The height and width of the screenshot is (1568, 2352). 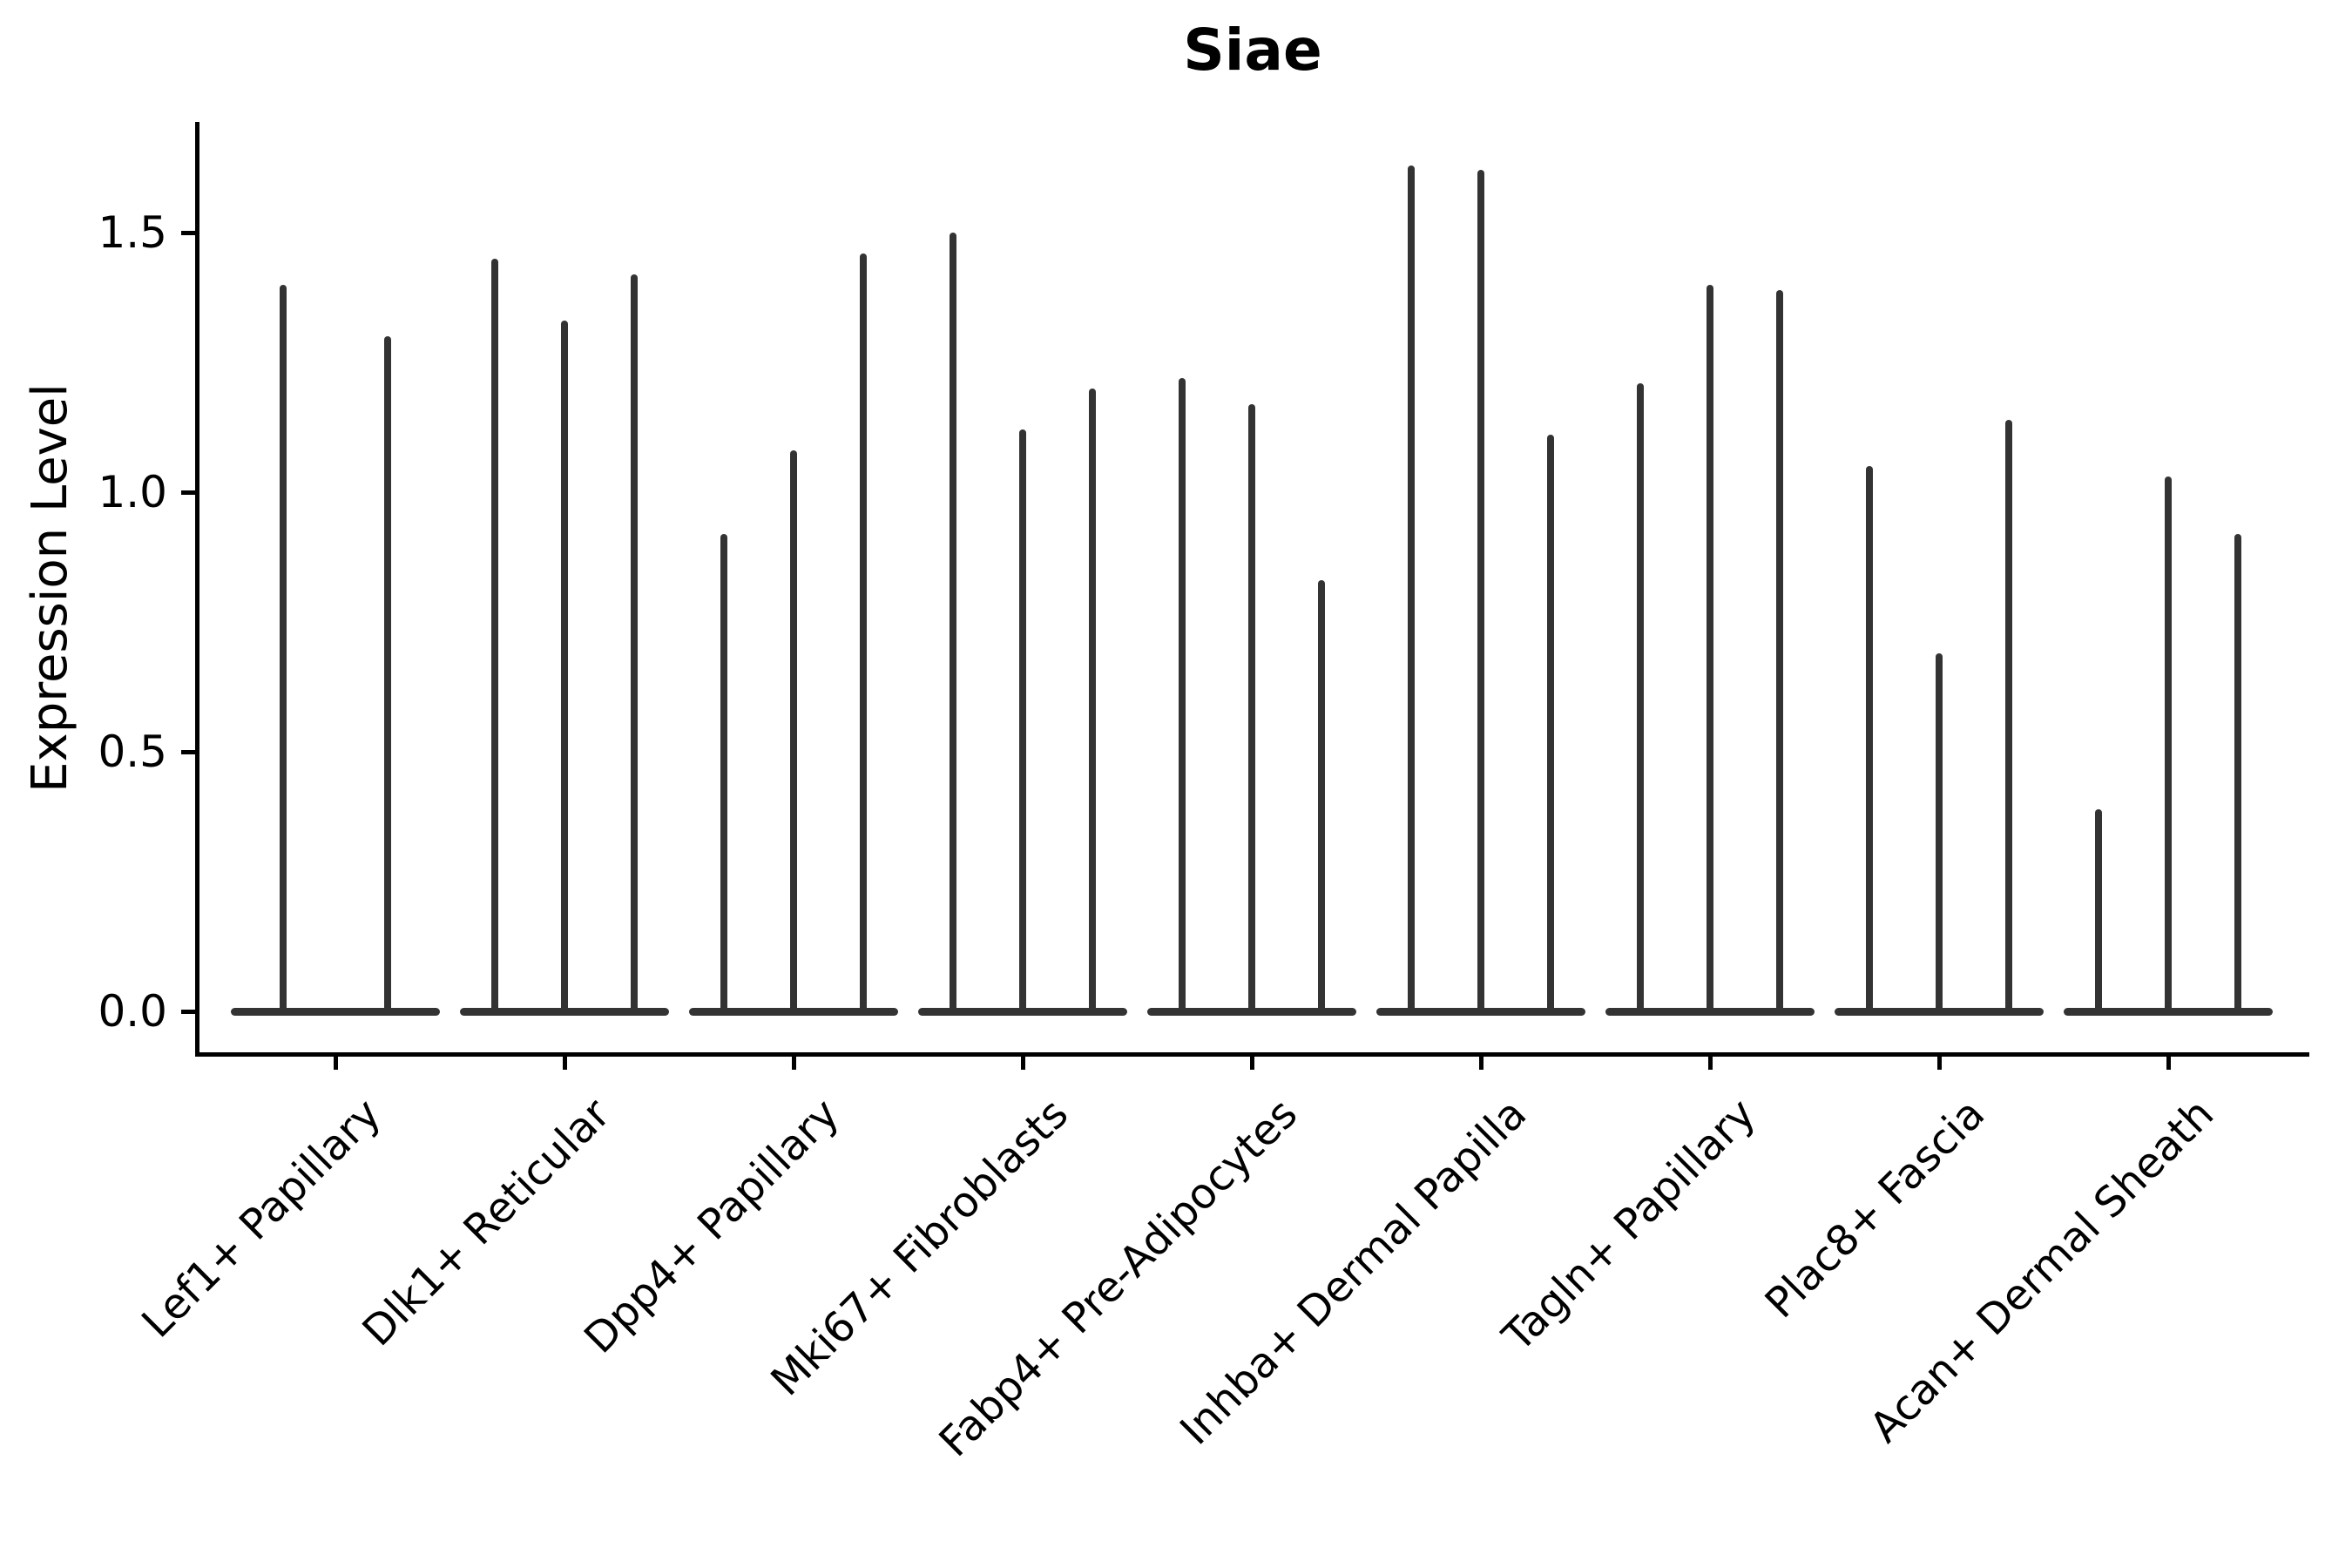 What do you see at coordinates (132, 492) in the screenshot?
I see `y-tick-label: 1.0` at bounding box center [132, 492].